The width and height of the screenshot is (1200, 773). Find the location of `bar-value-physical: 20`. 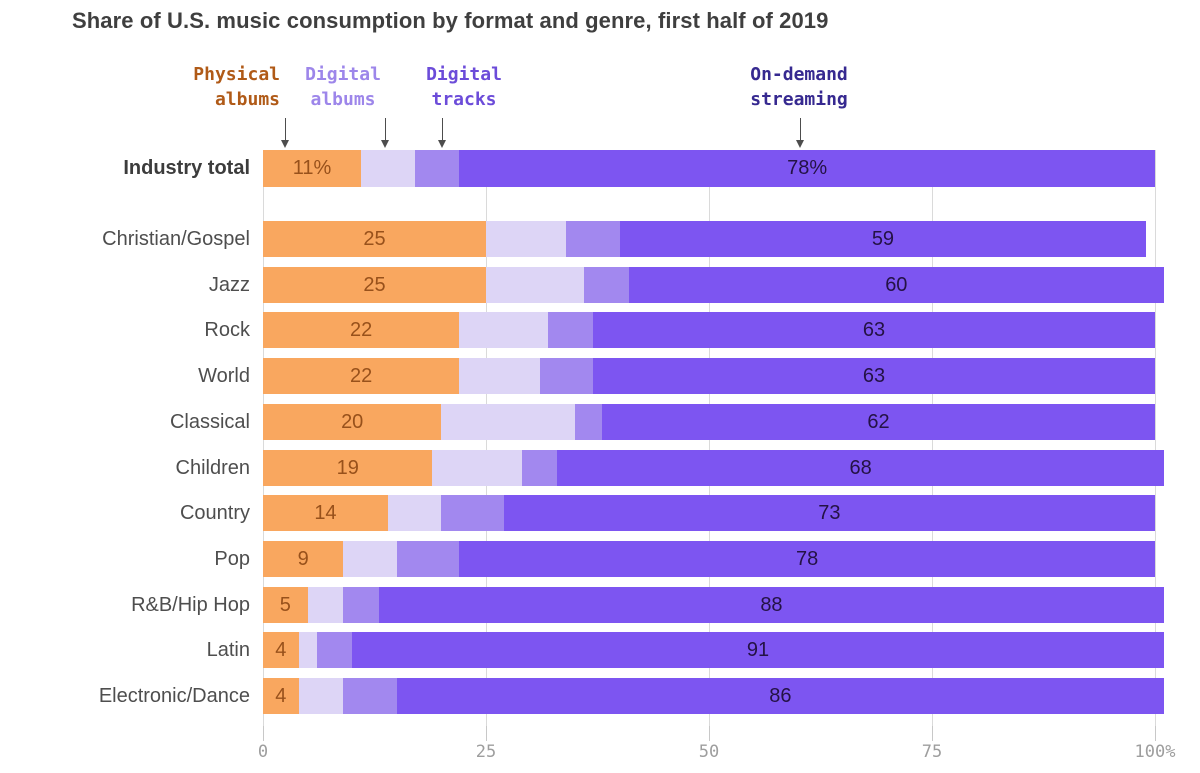

bar-value-physical: 20 is located at coordinates (352, 421).